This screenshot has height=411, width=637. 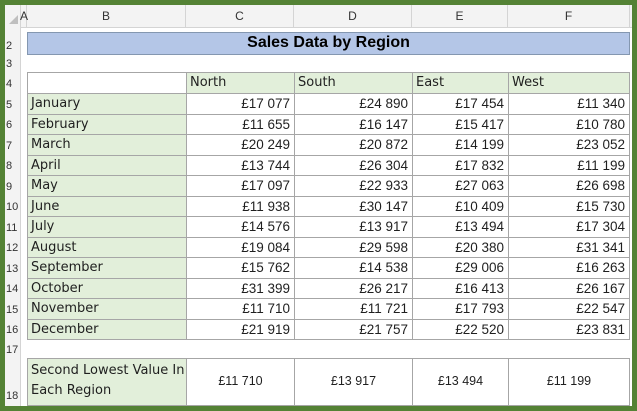 What do you see at coordinates (353, 329) in the screenshot?
I see `value-cell: £21 757` at bounding box center [353, 329].